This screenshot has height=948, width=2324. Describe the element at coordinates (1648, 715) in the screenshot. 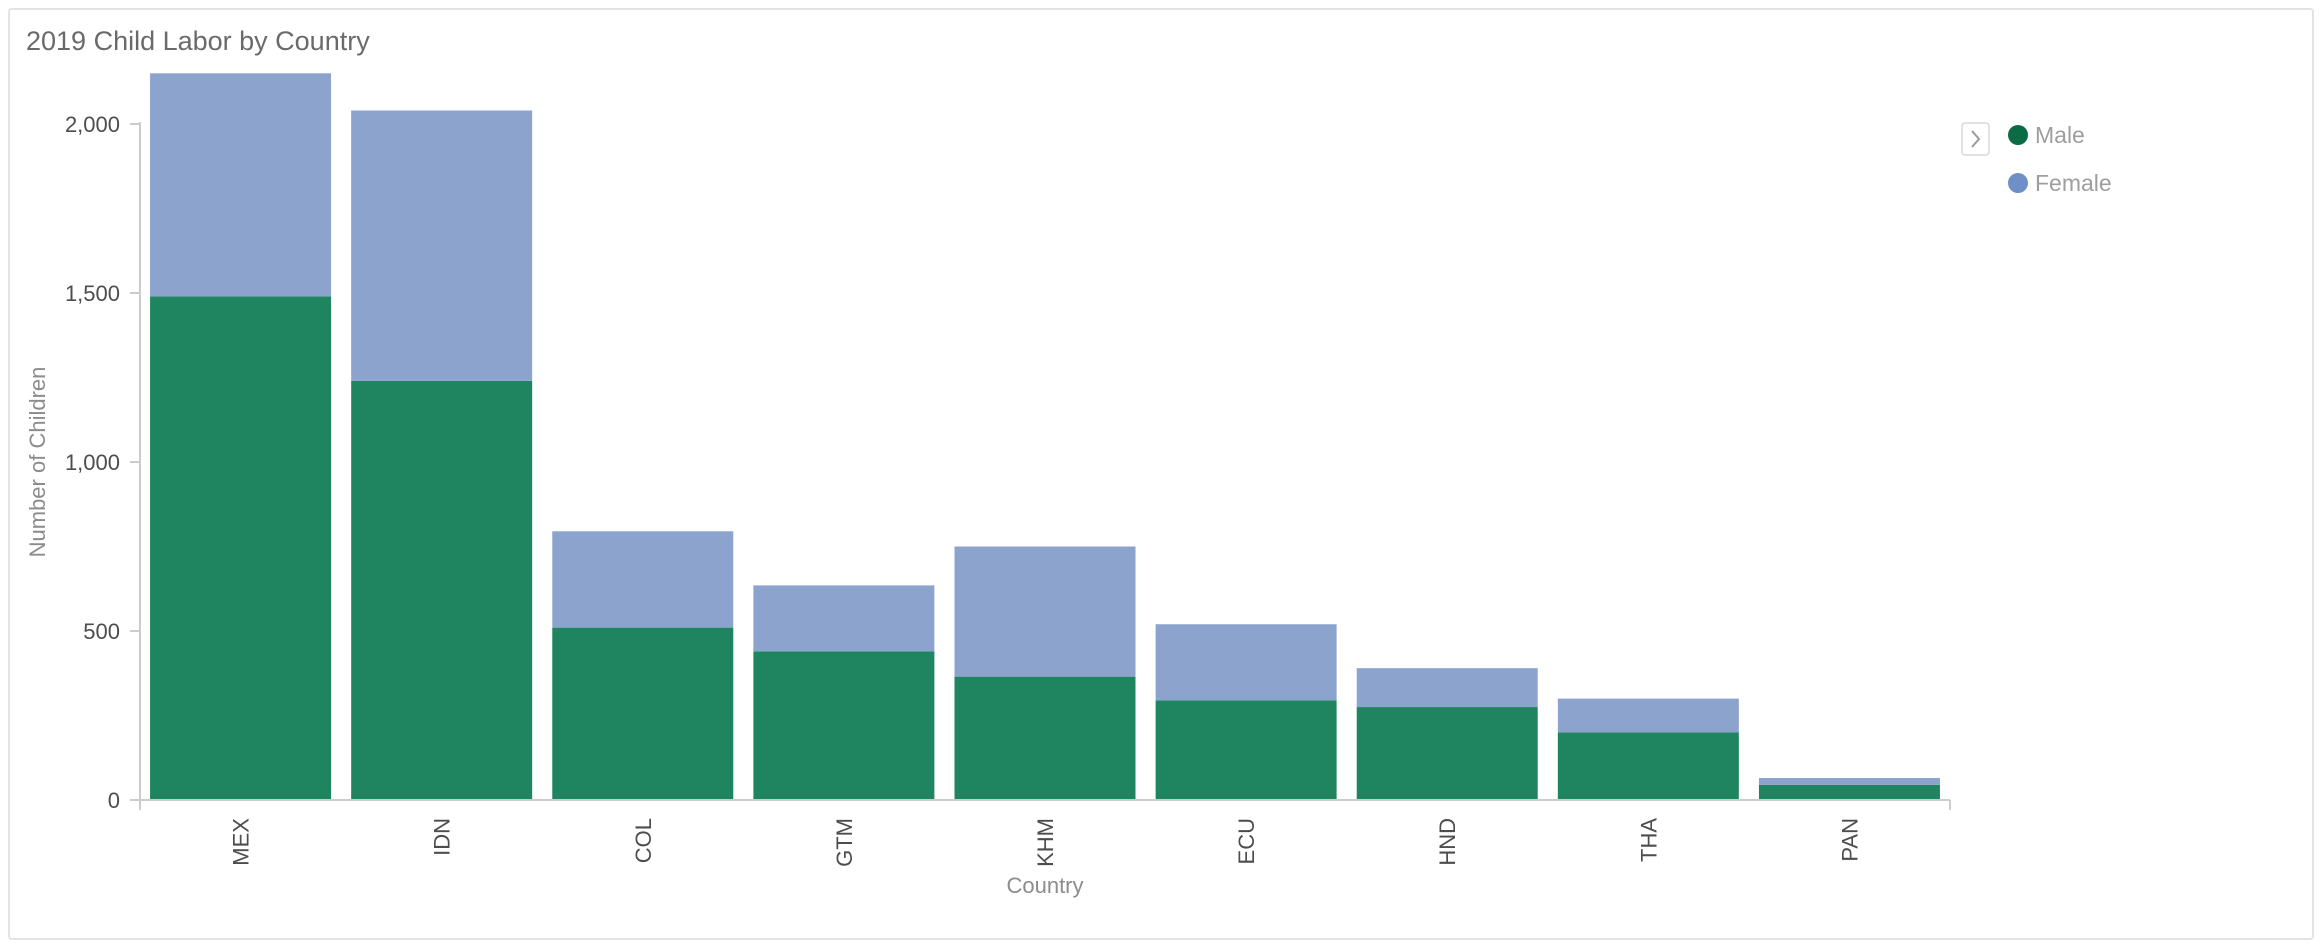

I see `bar-female-tha` at that location.